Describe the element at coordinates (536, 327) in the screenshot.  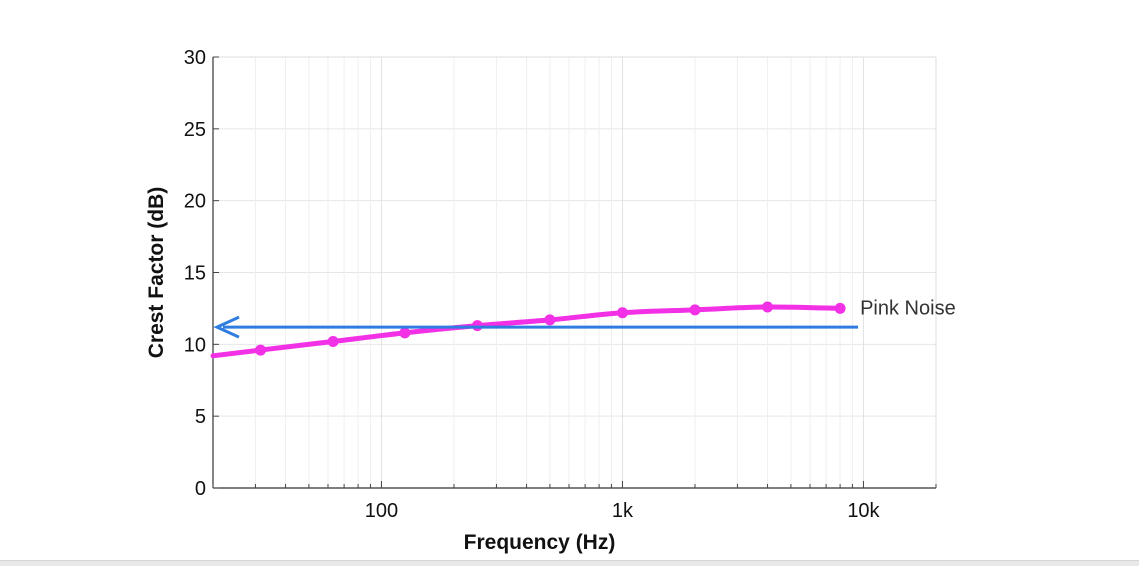
I see `reference-line-layer` at that location.